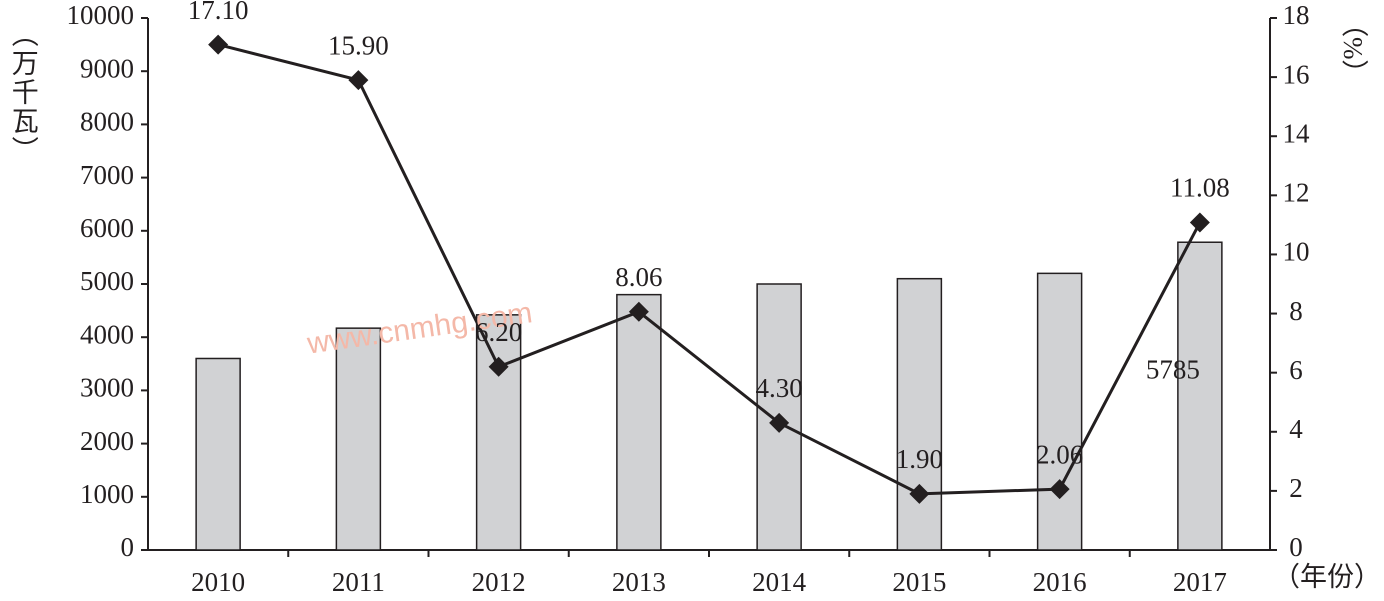 This screenshot has width=1384, height=601. What do you see at coordinates (107, 175) in the screenshot?
I see `y-tick-label: 7000` at bounding box center [107, 175].